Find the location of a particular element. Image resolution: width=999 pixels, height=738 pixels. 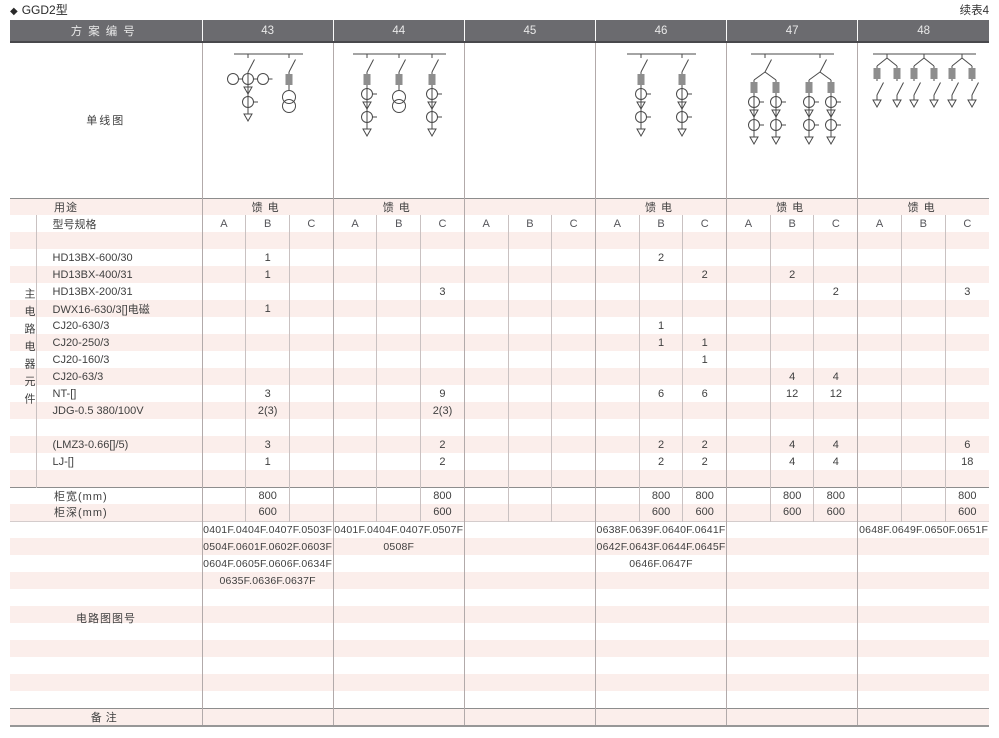

component-row-spacer is located at coordinates (499, 478).